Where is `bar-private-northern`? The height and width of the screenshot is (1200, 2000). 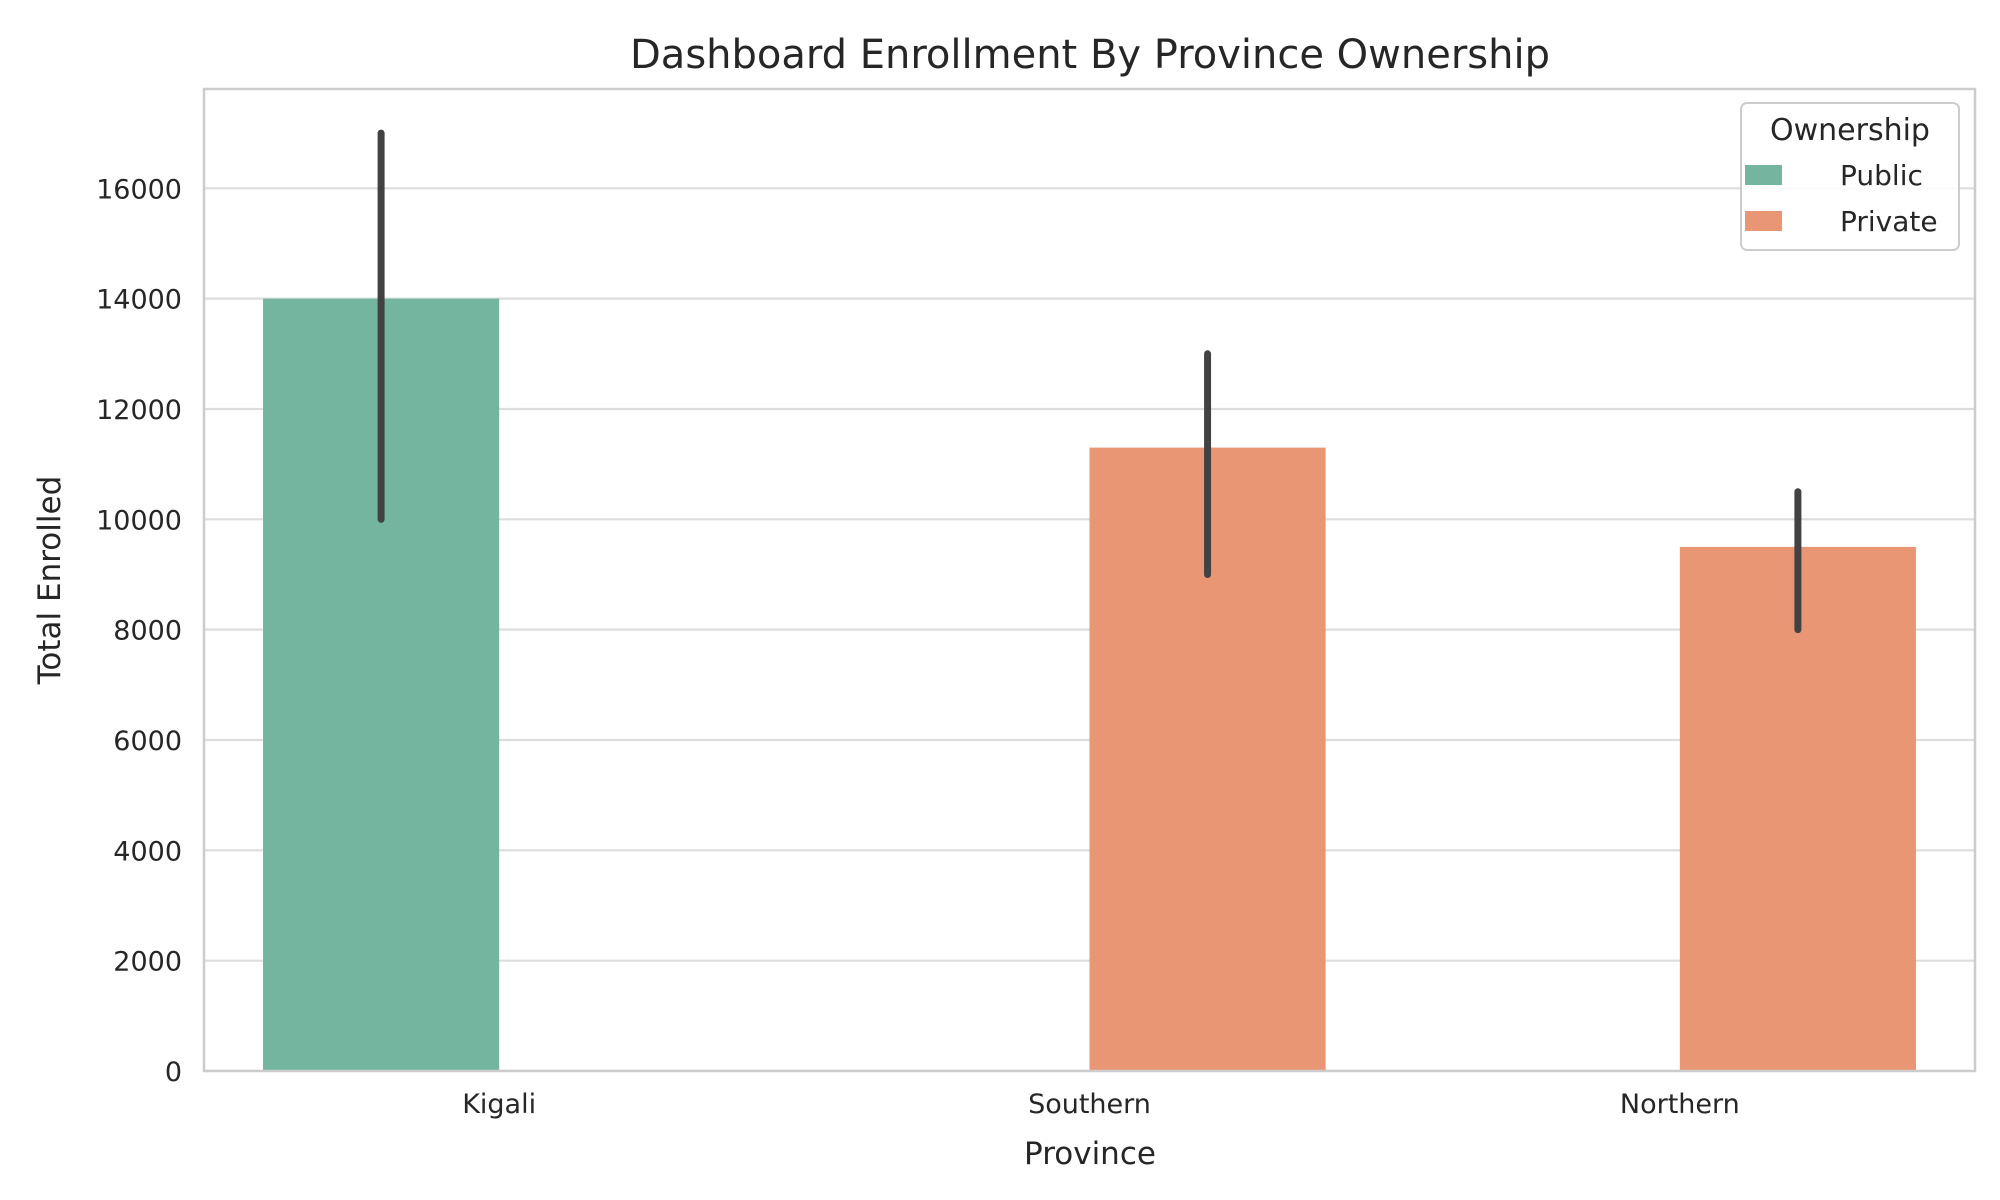 bar-private-northern is located at coordinates (1797, 808).